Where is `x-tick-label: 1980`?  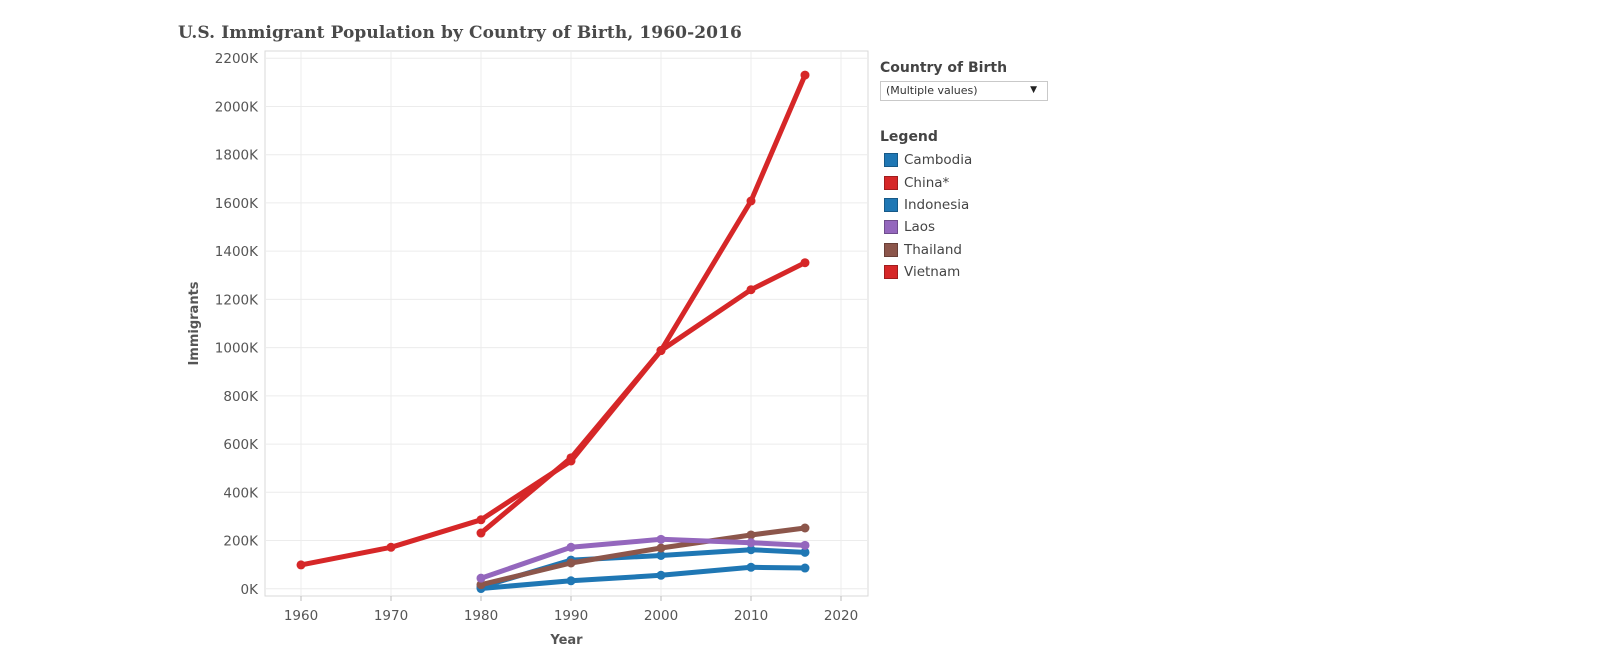 x-tick-label: 1980 is located at coordinates (481, 616).